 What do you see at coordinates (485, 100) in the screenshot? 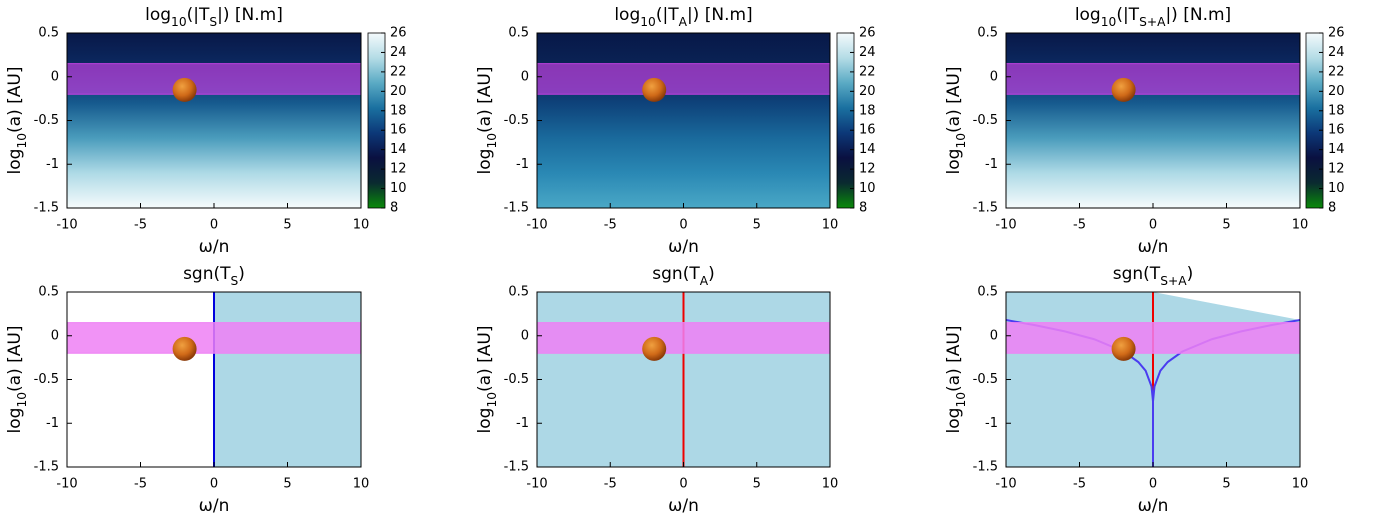
I see `y-axis-label-part: (a) [AU]` at bounding box center [485, 100].